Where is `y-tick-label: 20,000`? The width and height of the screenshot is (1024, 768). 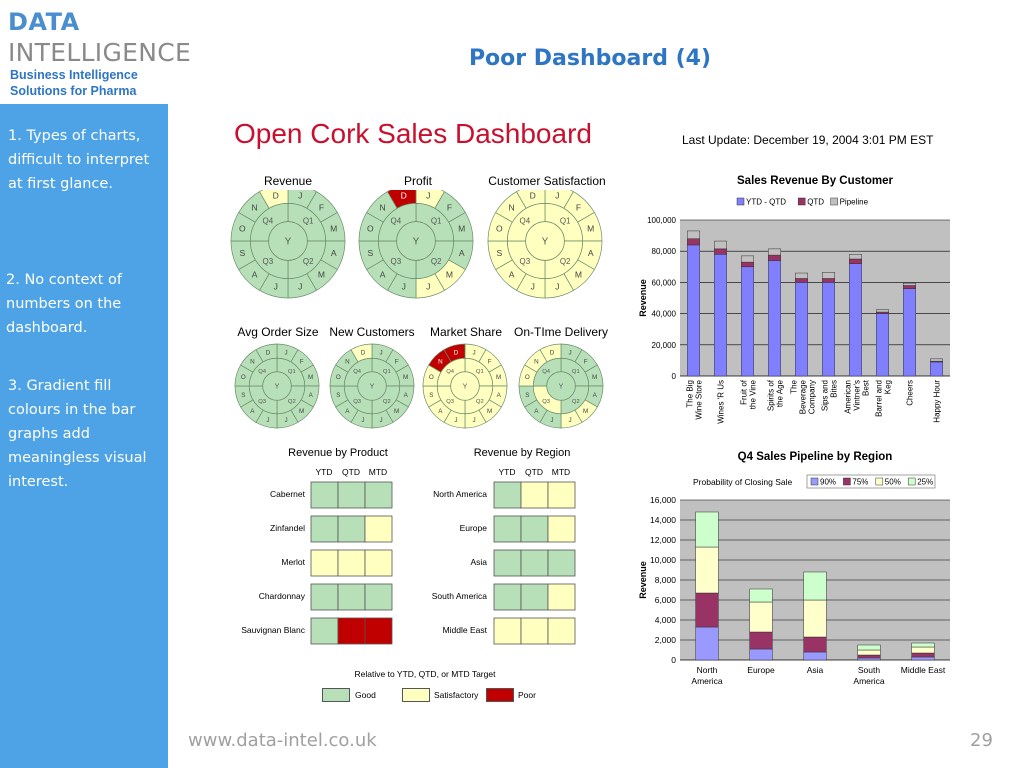
y-tick-label: 20,000 is located at coordinates (664, 345).